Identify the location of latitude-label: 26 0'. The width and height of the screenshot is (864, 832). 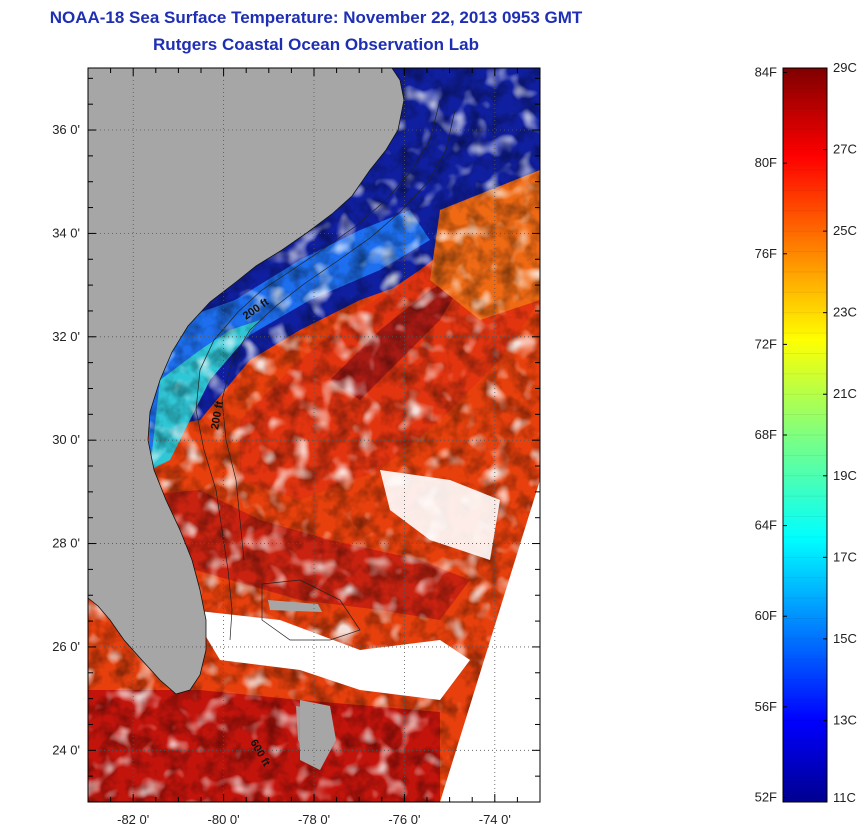
(66, 646).